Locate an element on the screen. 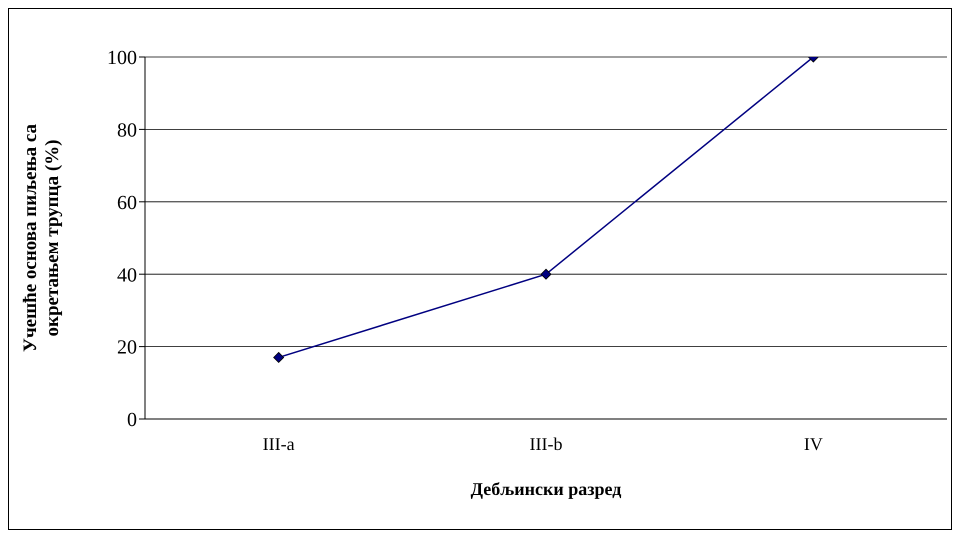 The height and width of the screenshot is (538, 960). x-tick-label: III-a is located at coordinates (278, 444).